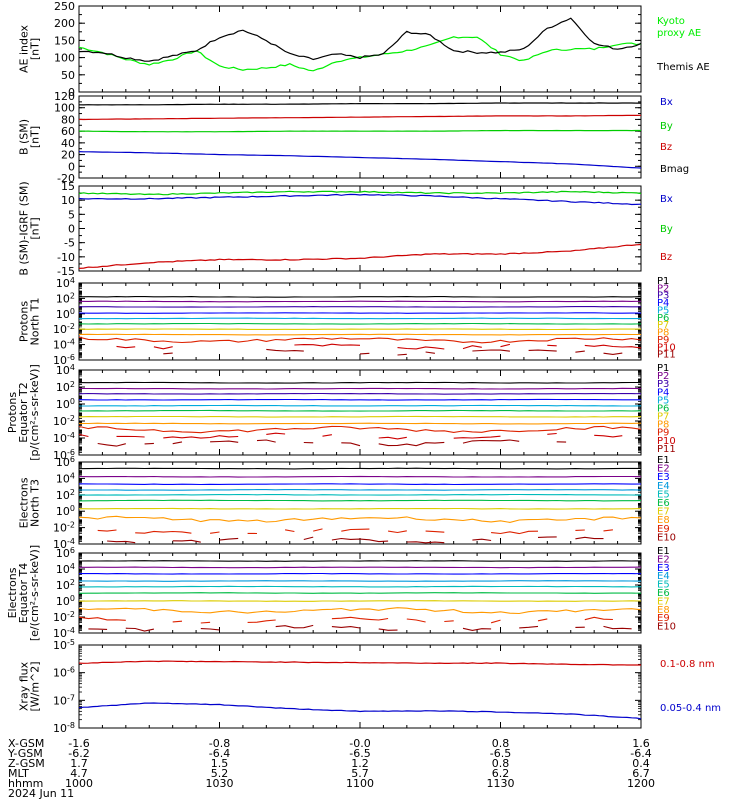 The image size is (750, 800). What do you see at coordinates (360, 519) in the screenshot?
I see `series-line-e8` at bounding box center [360, 519].